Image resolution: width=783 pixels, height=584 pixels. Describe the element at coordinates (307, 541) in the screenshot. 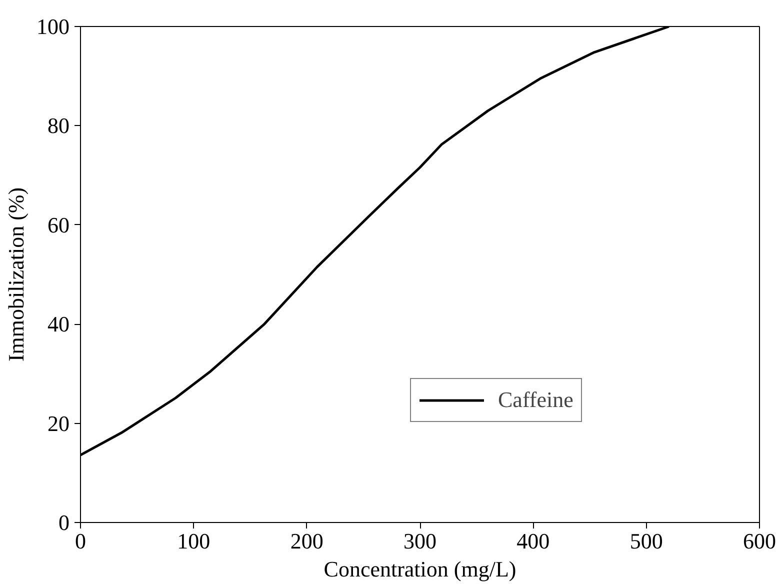

I see `x-tick-label: 200` at that location.